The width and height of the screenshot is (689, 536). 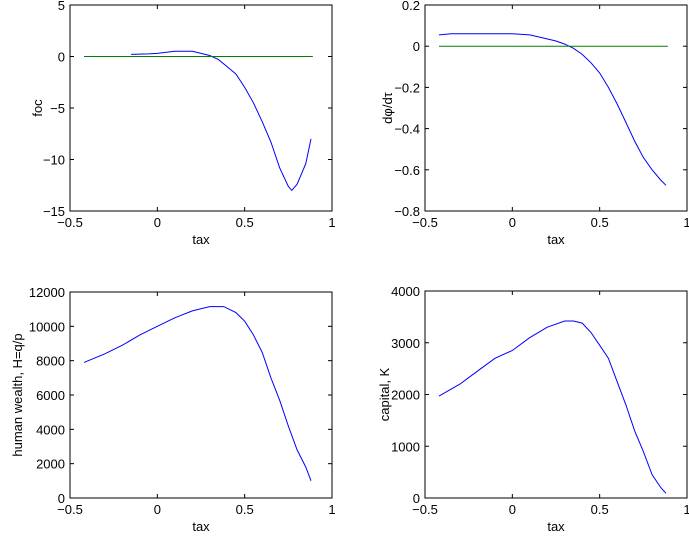 What do you see at coordinates (17, 394) in the screenshot?
I see `y-axis-label: human wealth, H=q/p` at bounding box center [17, 394].